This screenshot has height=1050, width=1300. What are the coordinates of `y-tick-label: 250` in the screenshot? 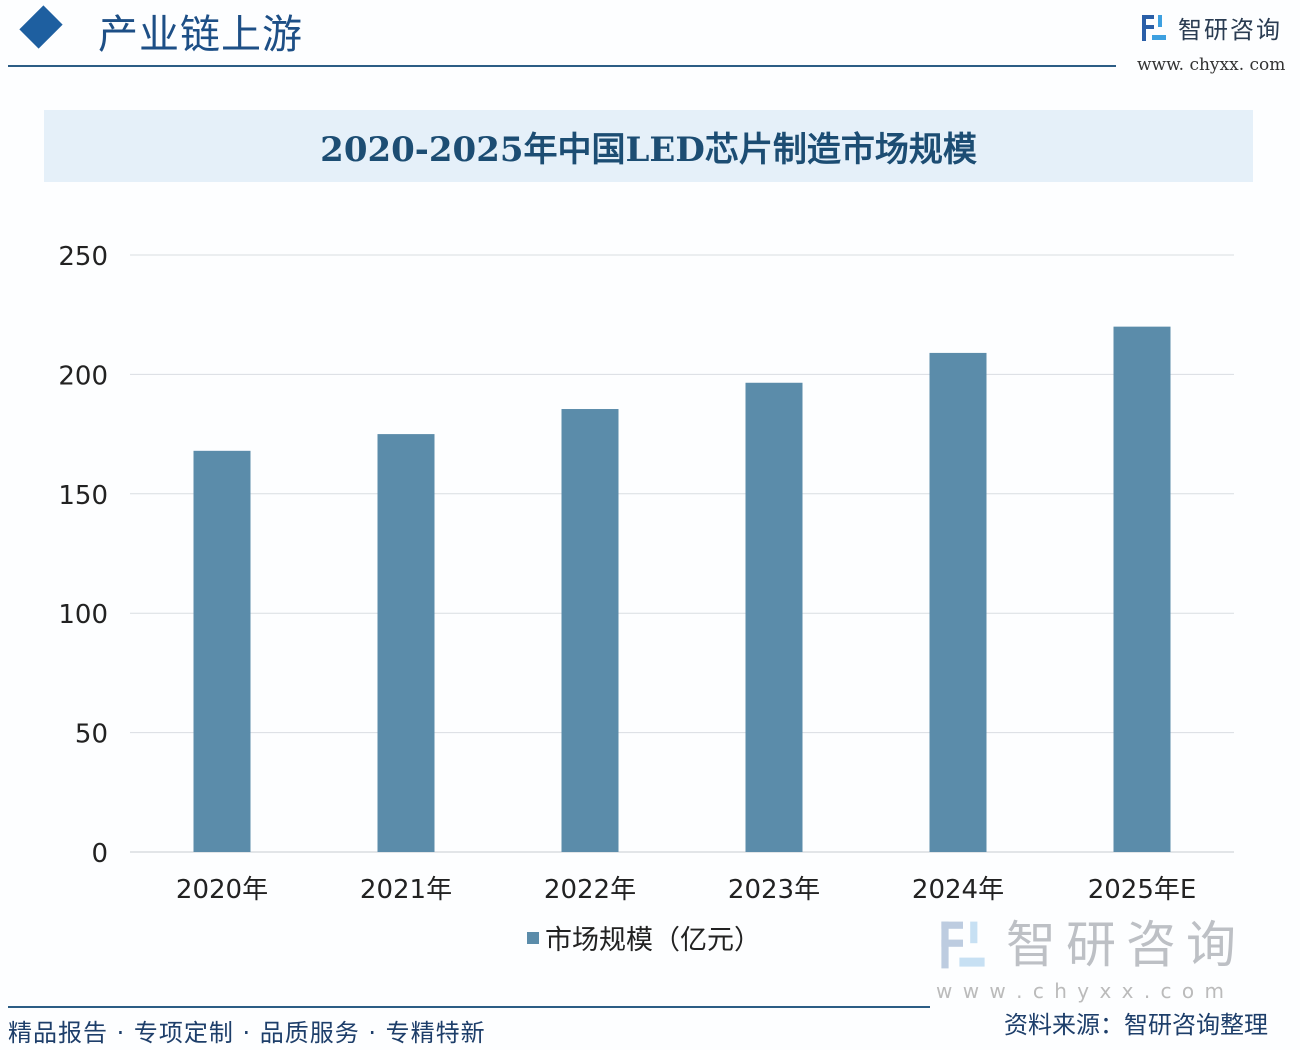 It's located at (83, 257).